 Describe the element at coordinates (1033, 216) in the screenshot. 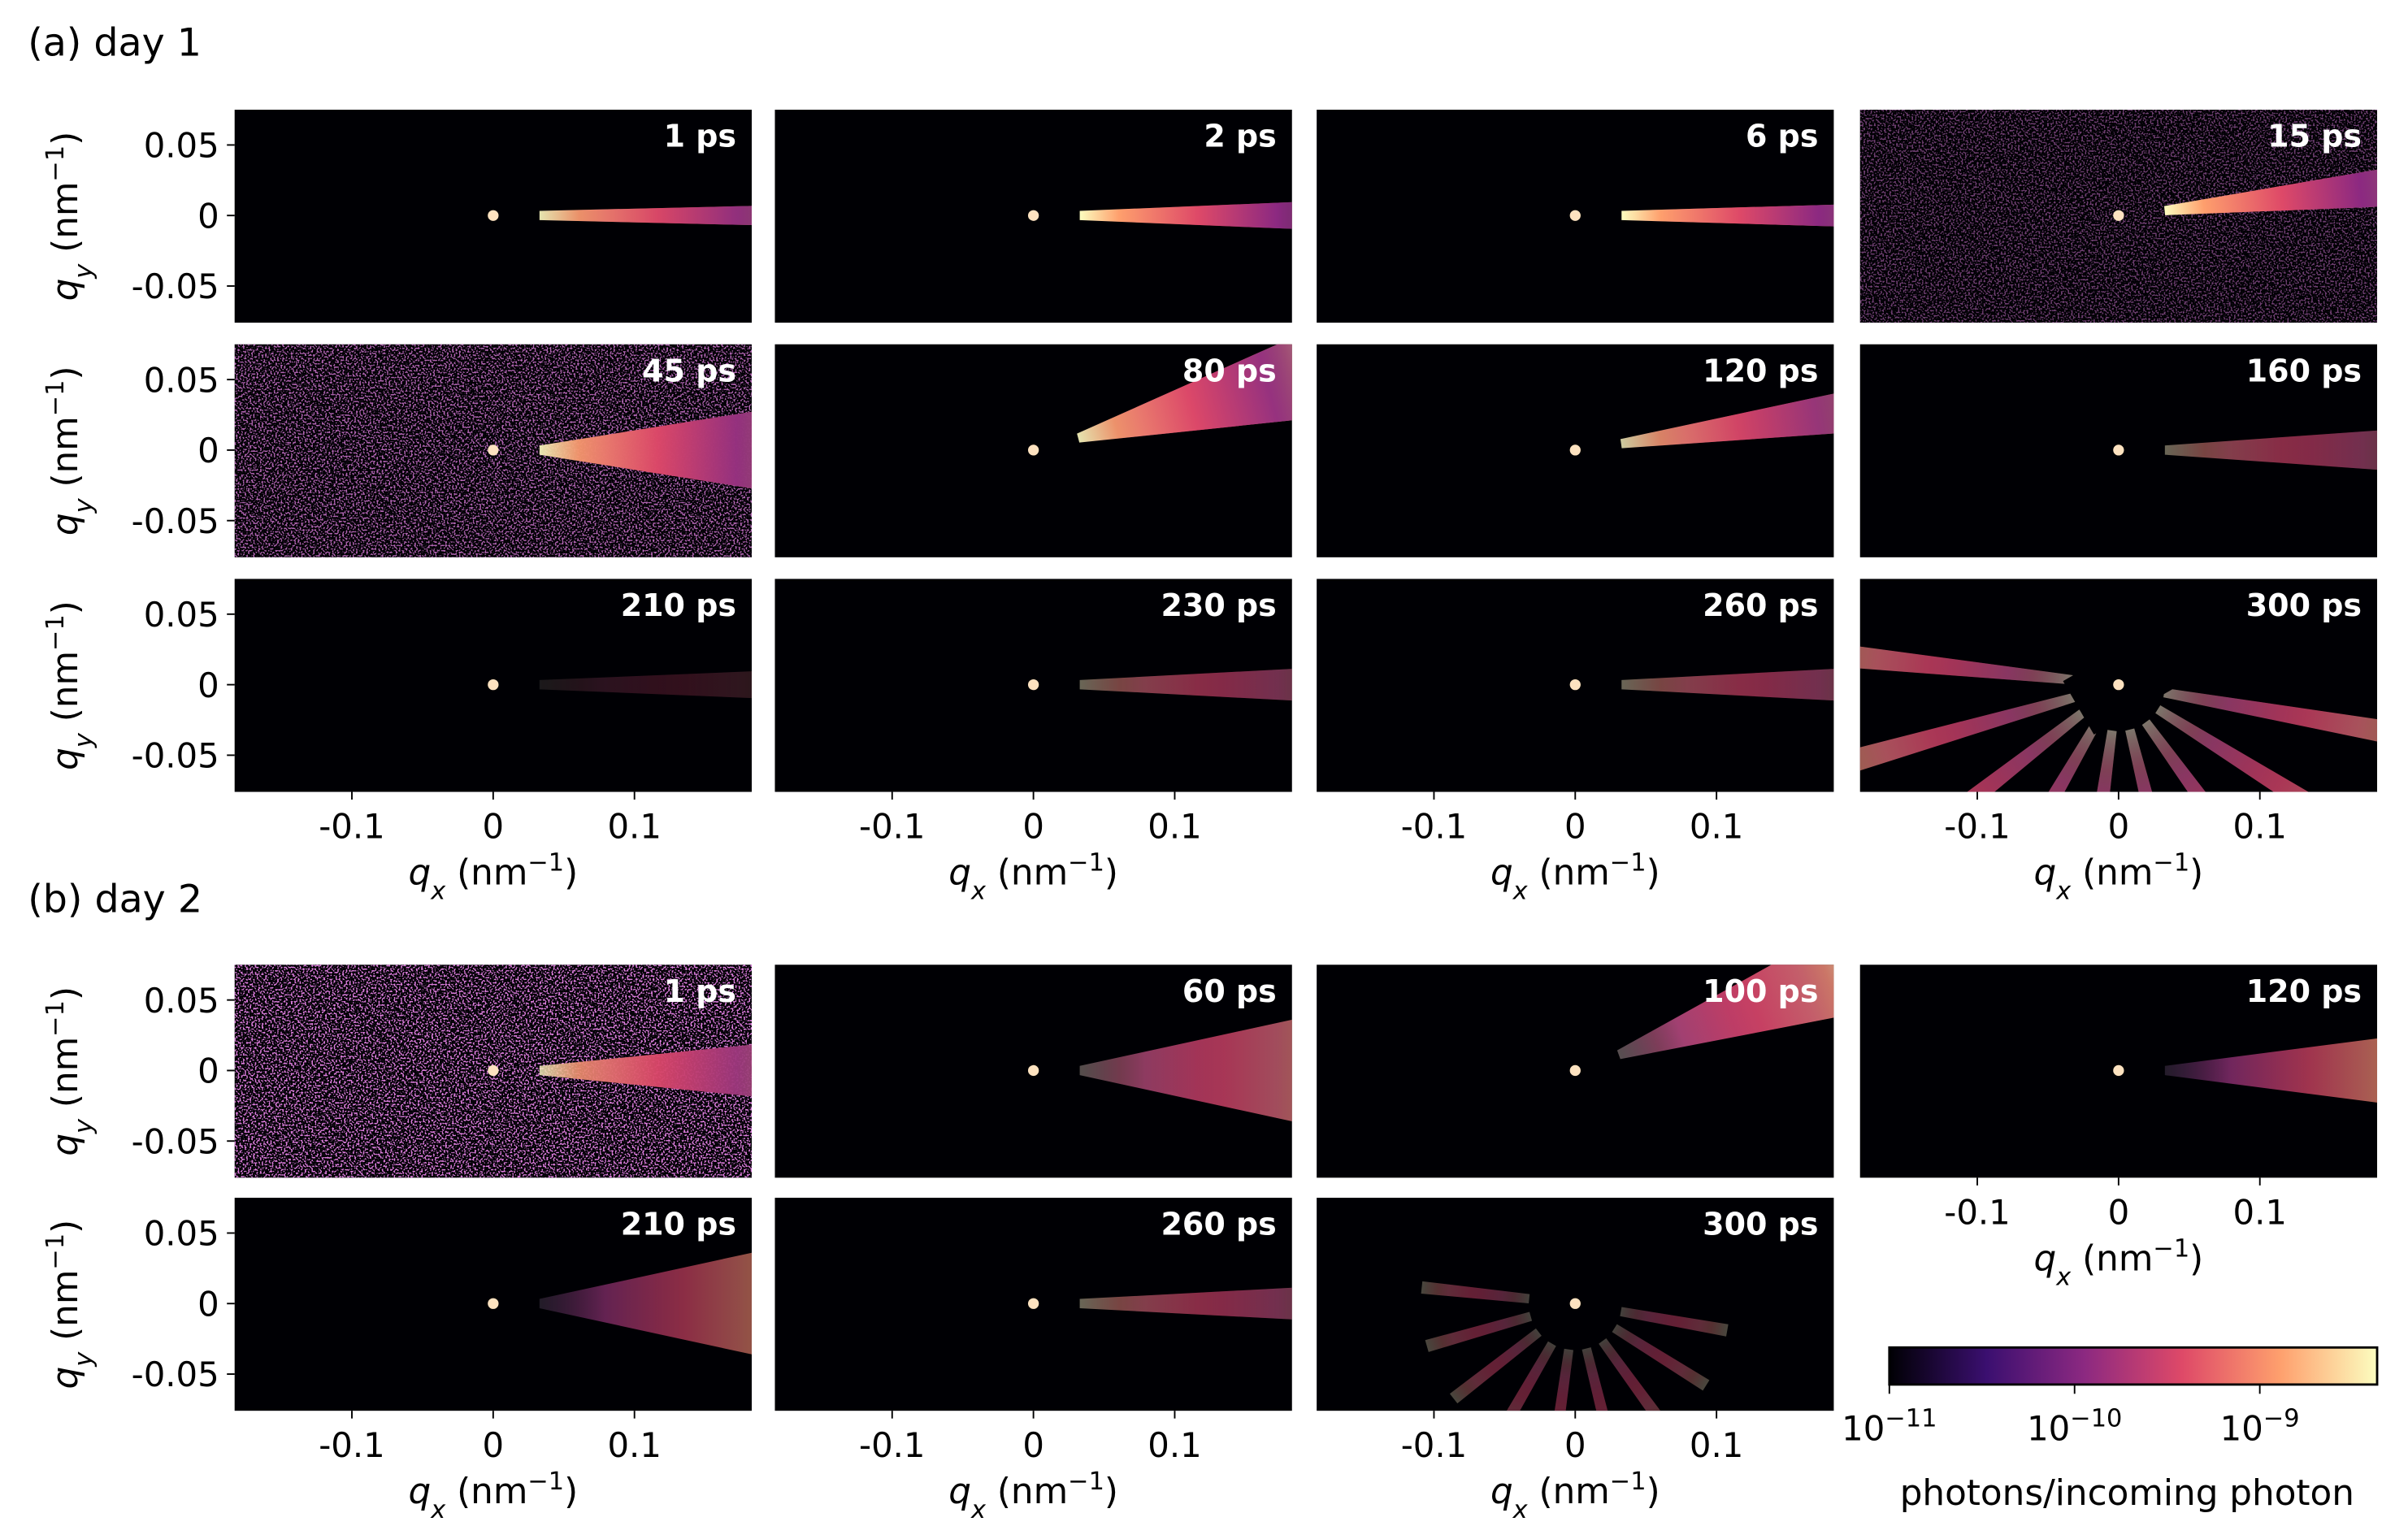

I see `panel: 2 ps` at that location.